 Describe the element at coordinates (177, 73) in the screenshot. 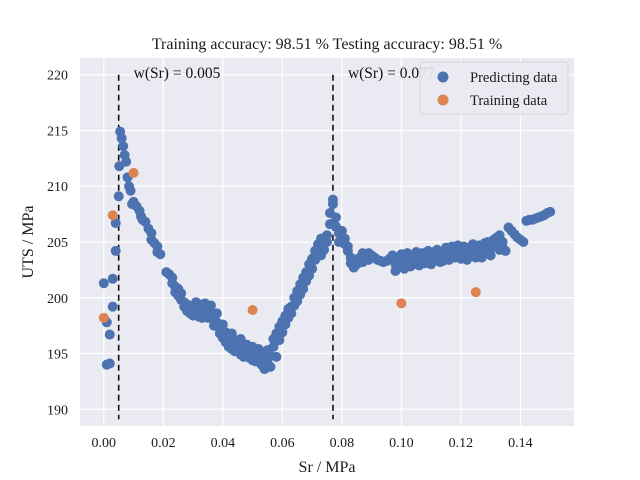

I see `reference-line-label-0: w(Sr) = 0.005` at that location.